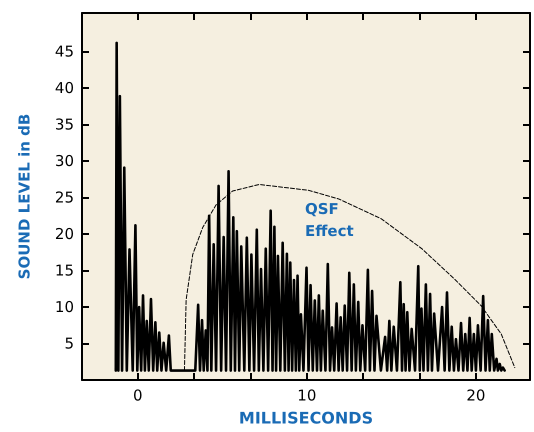  I want to click on y-tick-label: 40, so click(64, 88).